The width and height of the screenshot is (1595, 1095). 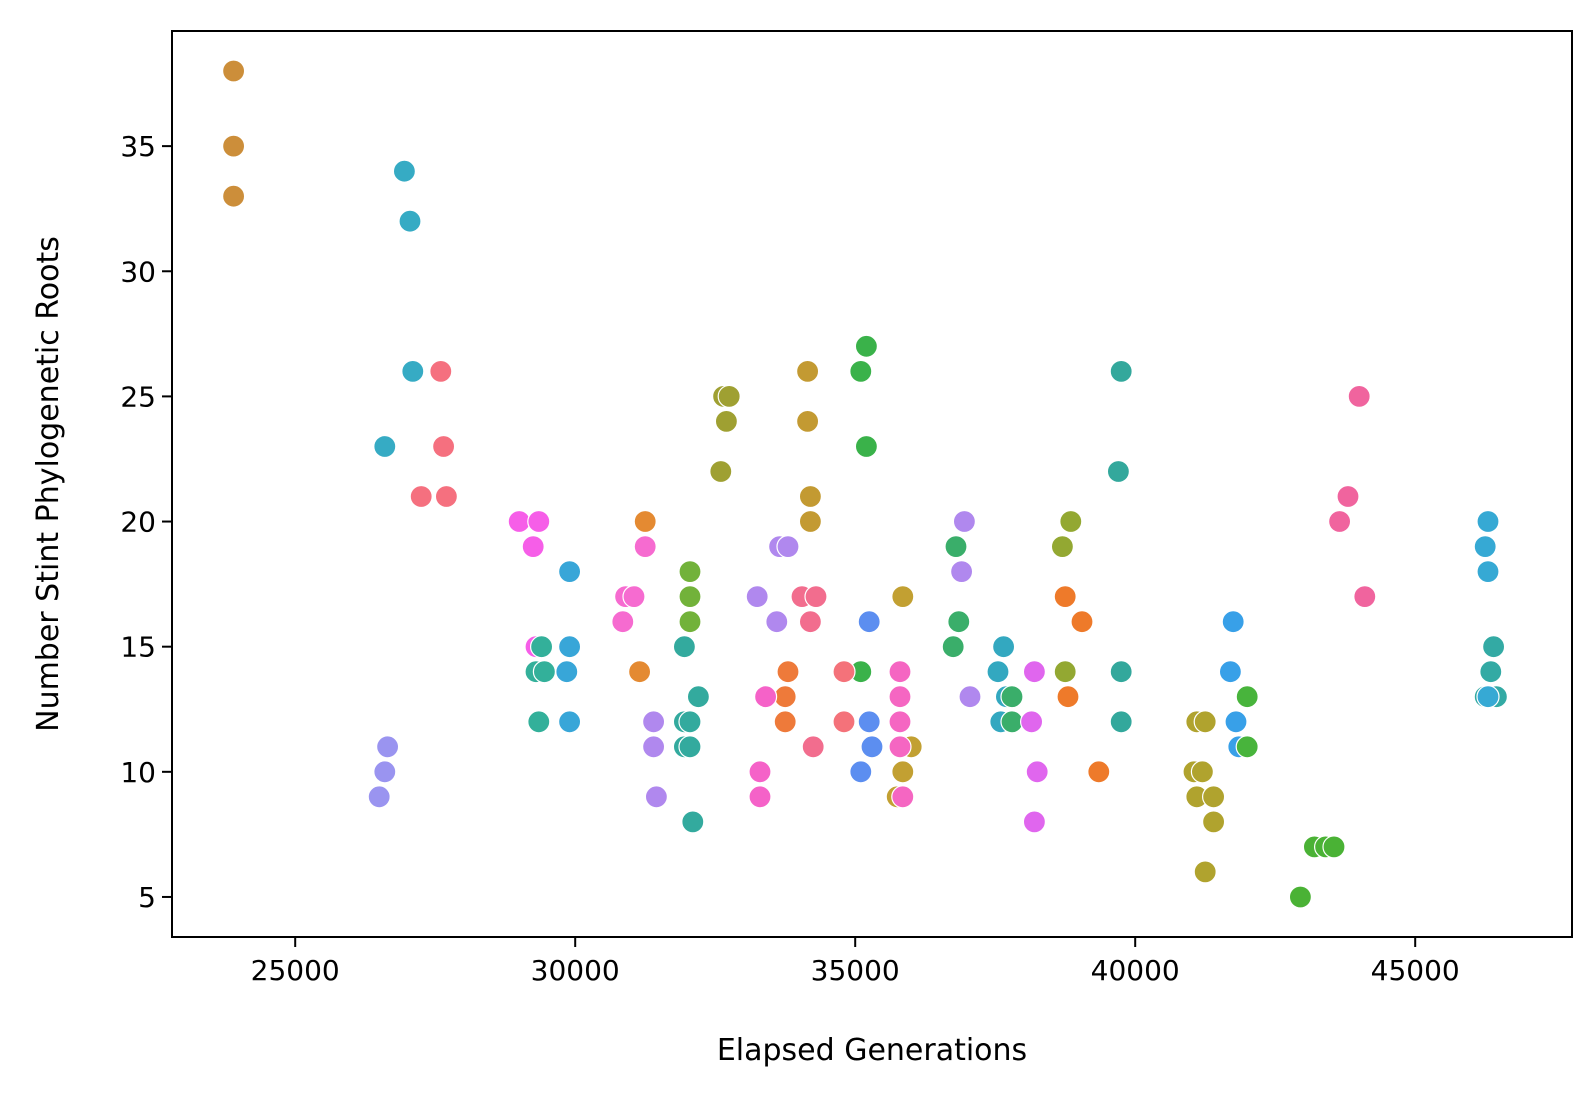 I want to click on y-tick-label: 5, so click(x=147, y=897).